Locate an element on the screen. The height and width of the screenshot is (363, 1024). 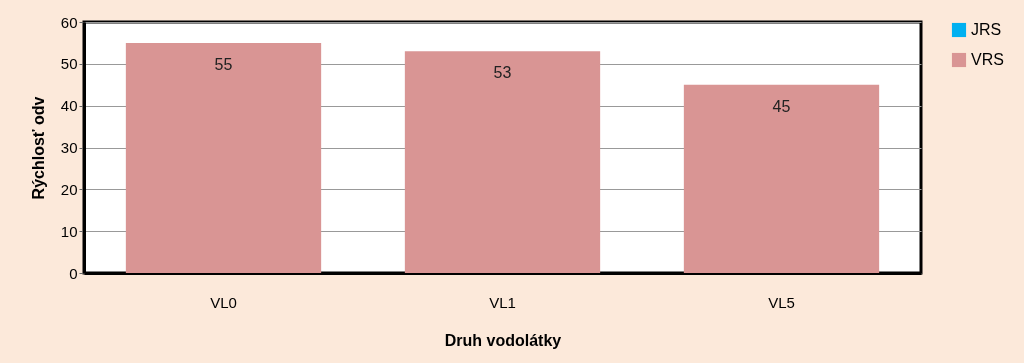
y-tick-label: 60 is located at coordinates (69, 22).